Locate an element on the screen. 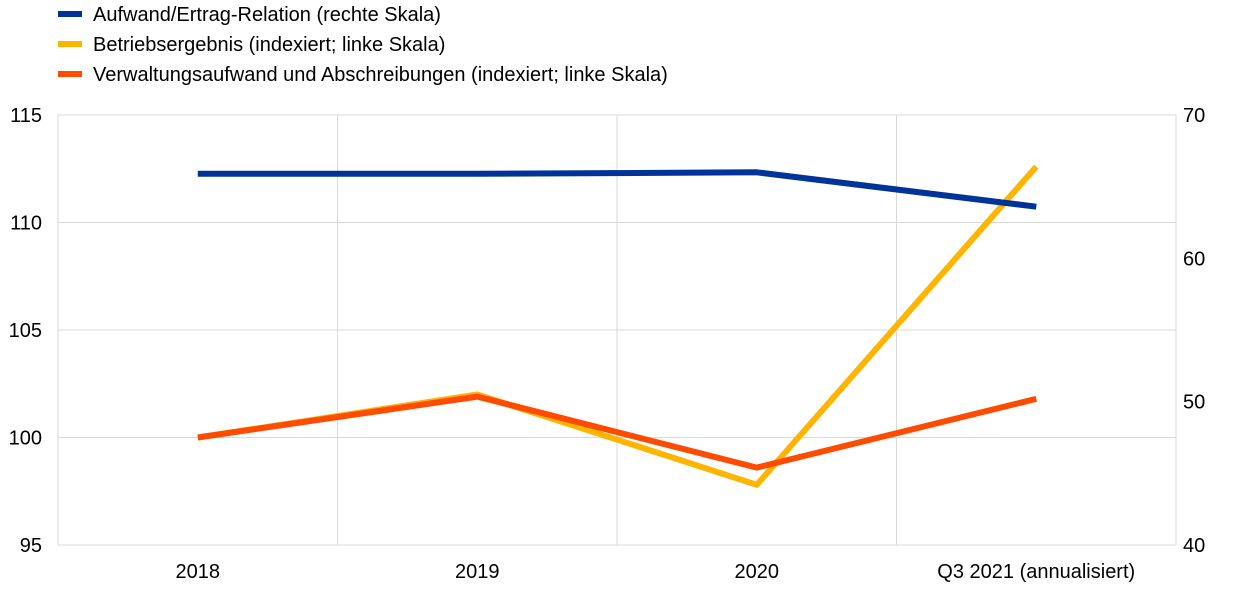 The height and width of the screenshot is (591, 1240). left-tick-label-1: 95 is located at coordinates (31, 546).